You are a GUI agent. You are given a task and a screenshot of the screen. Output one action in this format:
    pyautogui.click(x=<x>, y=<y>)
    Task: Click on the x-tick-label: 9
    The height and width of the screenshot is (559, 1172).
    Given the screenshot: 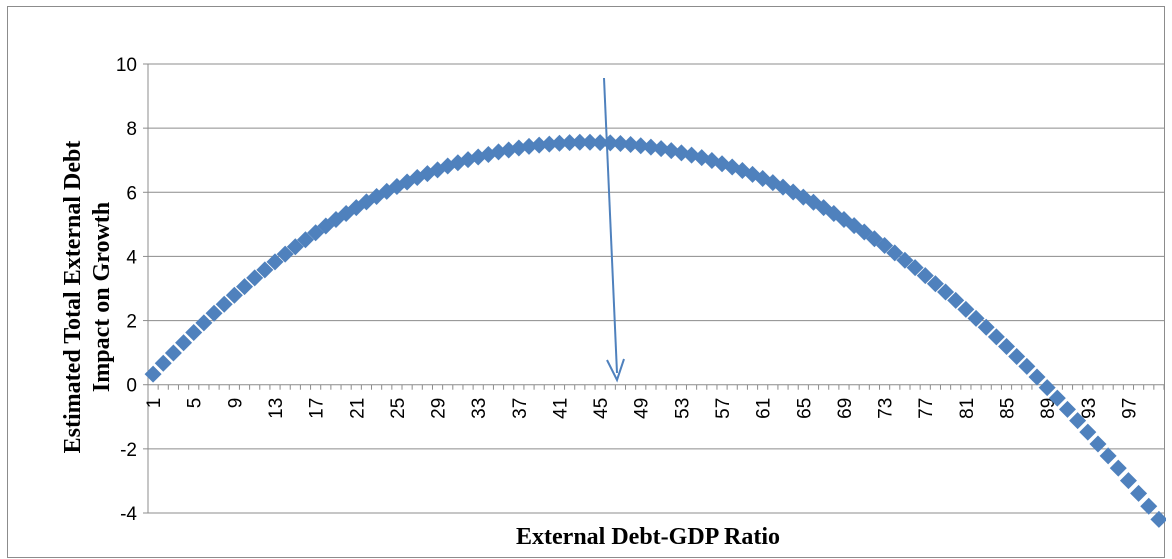 What is the action you would take?
    pyautogui.click(x=235, y=403)
    